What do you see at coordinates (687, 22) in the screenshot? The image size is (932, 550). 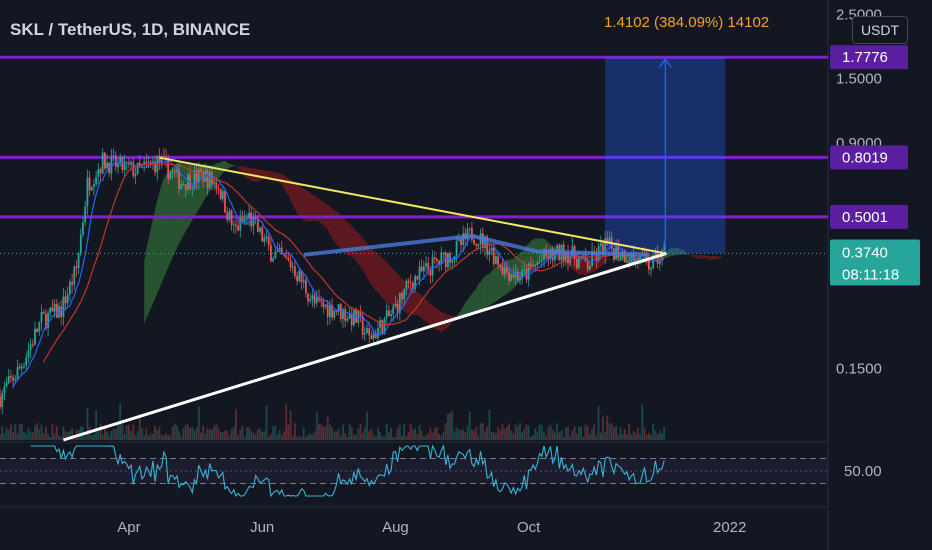 I see `measure-label: 1.4102 (384.09%) 14102` at bounding box center [687, 22].